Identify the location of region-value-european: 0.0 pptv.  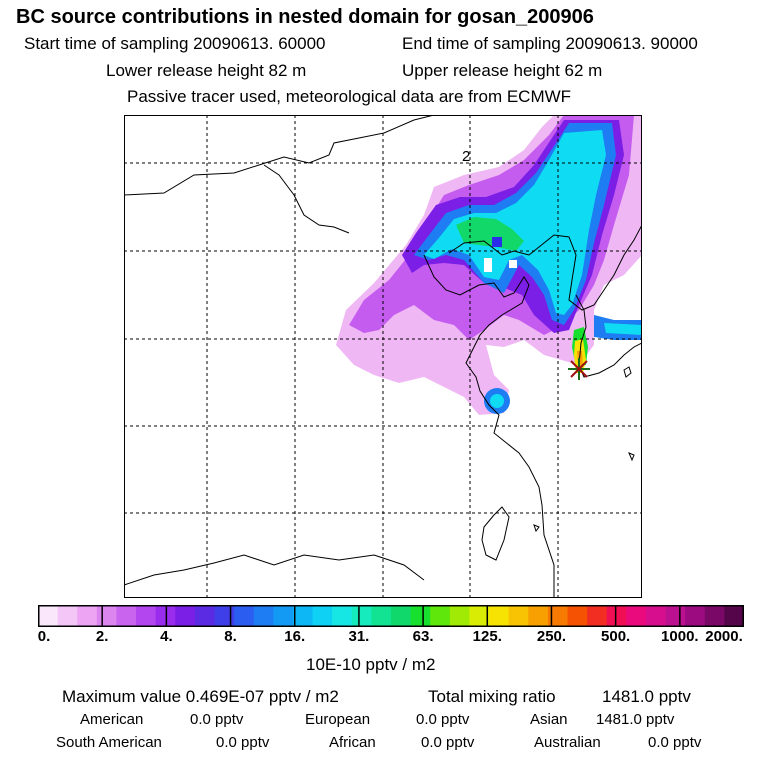
(443, 719).